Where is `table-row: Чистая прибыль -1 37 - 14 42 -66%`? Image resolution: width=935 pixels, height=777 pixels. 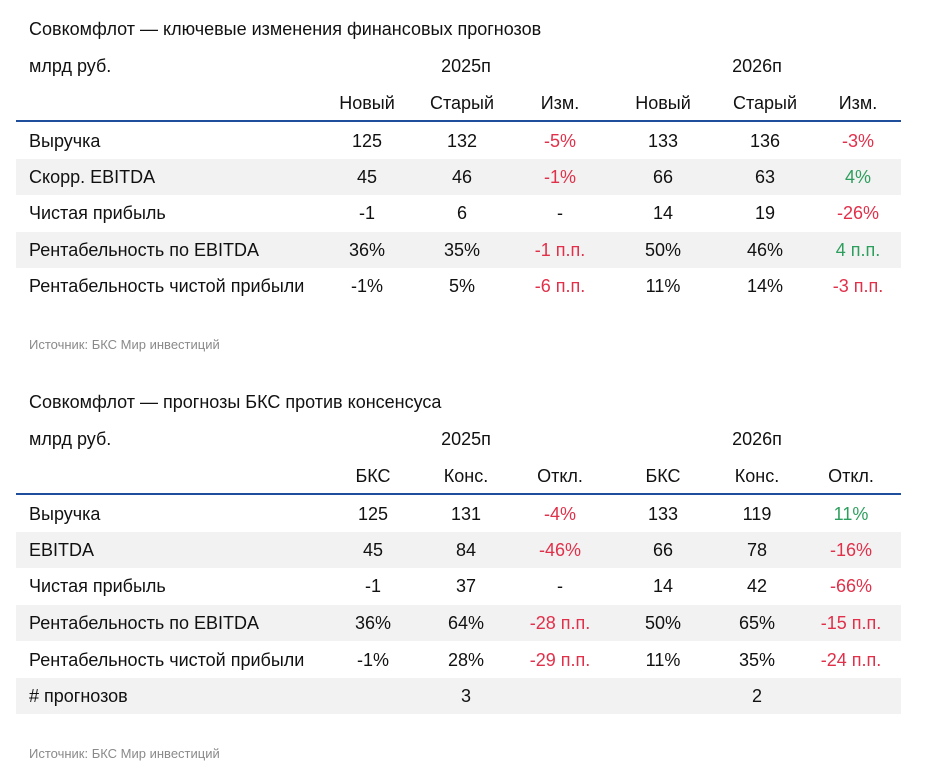 table-row: Чистая прибыль -1 37 - 14 42 -66% is located at coordinates (458, 586).